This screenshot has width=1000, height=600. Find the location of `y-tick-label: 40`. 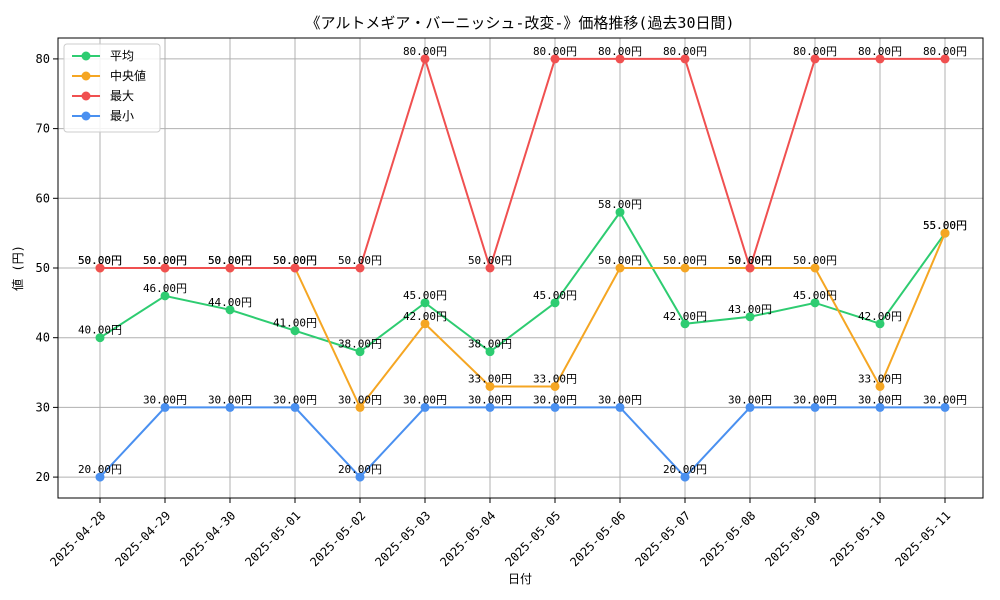

y-tick-label: 40 is located at coordinates (43, 338).